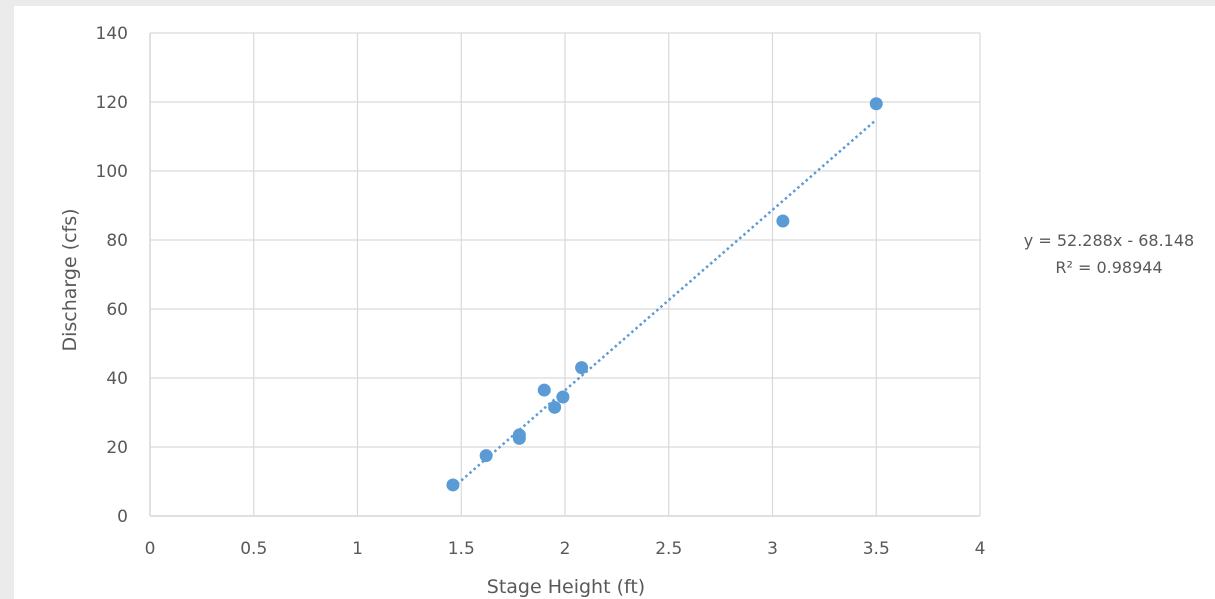  I want to click on y-tick-label: 60, so click(117, 310).